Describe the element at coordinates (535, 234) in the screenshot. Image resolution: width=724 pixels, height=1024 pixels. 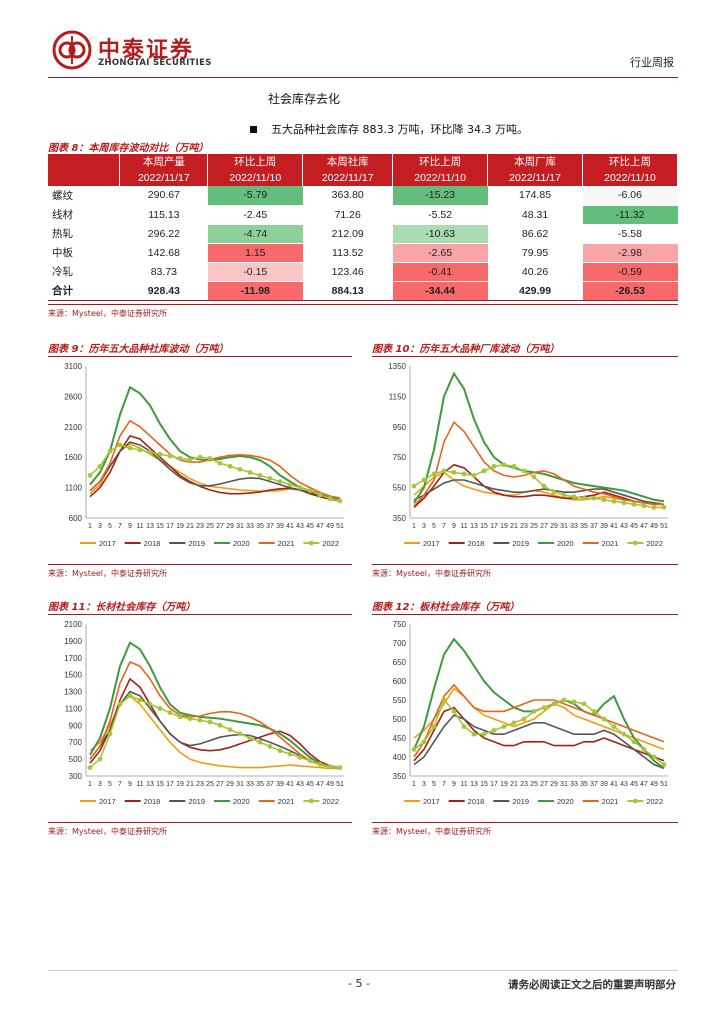
I see `table-cell: 86.62` at that location.